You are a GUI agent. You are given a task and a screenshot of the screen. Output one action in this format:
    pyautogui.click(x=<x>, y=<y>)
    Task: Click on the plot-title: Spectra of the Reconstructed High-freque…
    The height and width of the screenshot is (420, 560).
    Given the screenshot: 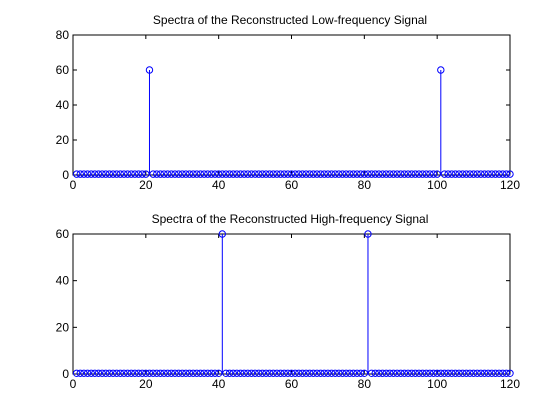 What is the action you would take?
    pyautogui.click(x=290, y=219)
    